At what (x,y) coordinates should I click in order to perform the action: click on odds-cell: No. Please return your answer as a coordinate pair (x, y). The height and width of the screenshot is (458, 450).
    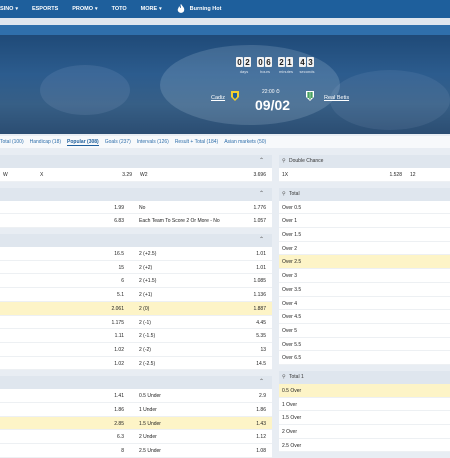
    Looking at the image, I should click on (142, 207).